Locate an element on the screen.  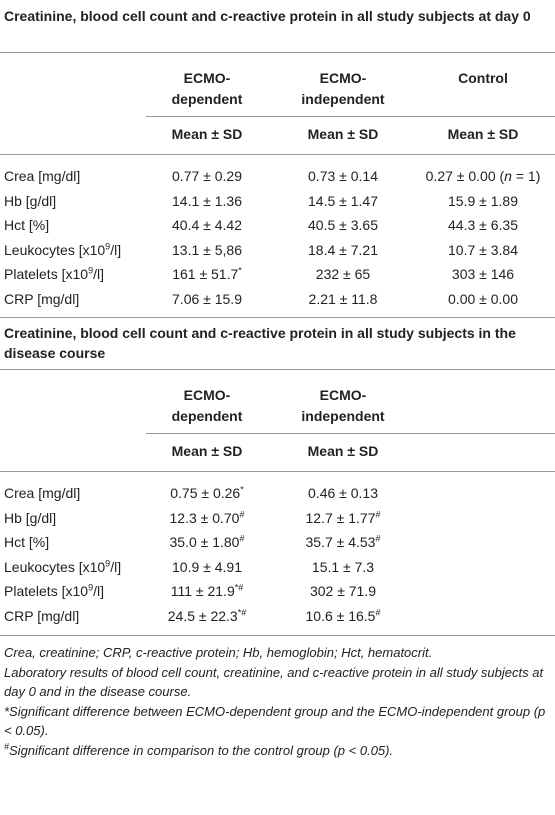
cell: 302 ± 71.9 is located at coordinates (343, 591).